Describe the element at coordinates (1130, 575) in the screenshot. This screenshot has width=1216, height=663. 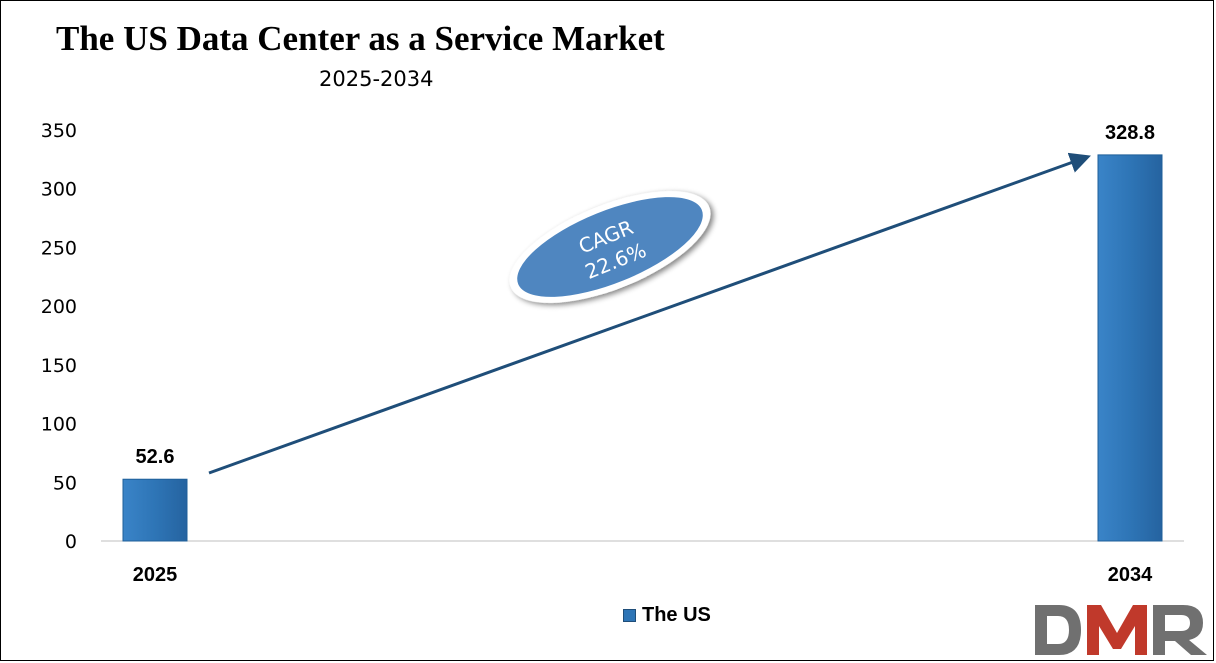
I see `x-tick-label-2034: 2034` at that location.